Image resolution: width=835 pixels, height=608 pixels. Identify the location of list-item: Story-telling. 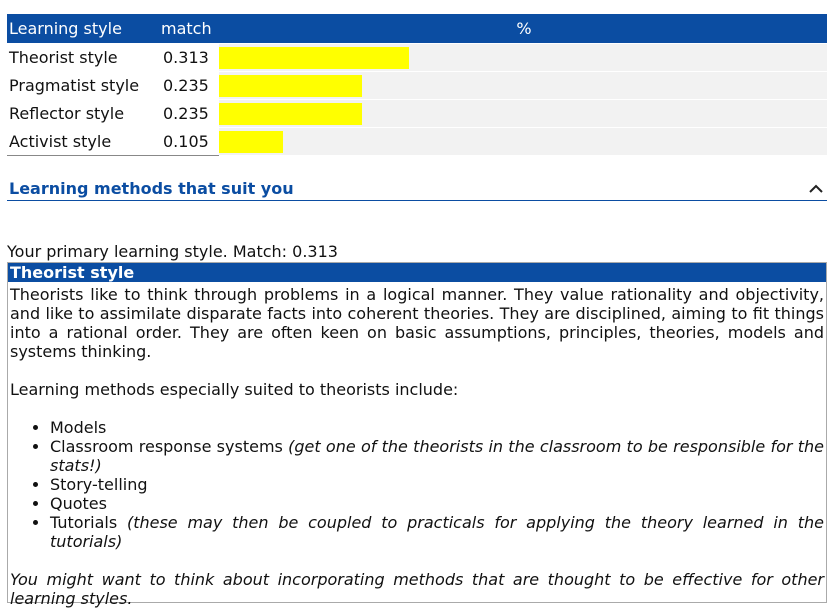
(437, 484).